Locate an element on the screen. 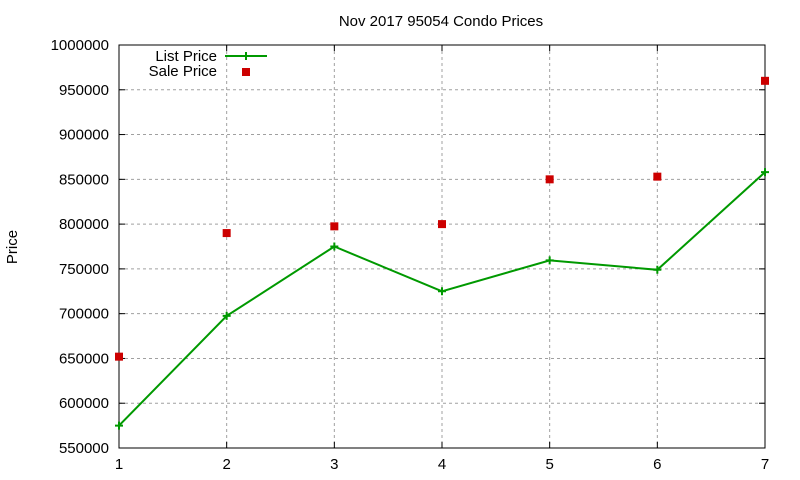  y-tick-label: 700000 is located at coordinates (84, 314).